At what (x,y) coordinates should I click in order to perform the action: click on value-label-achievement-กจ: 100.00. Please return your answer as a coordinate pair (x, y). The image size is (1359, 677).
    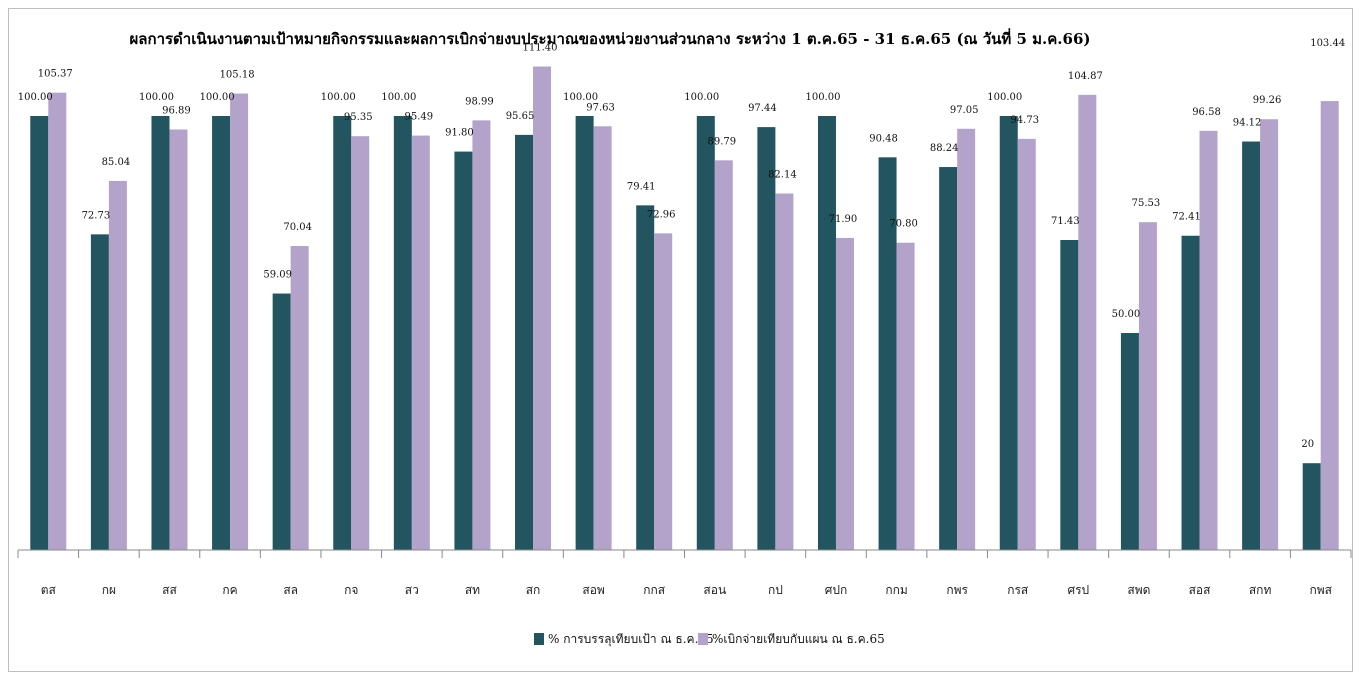
    Looking at the image, I should click on (338, 97).